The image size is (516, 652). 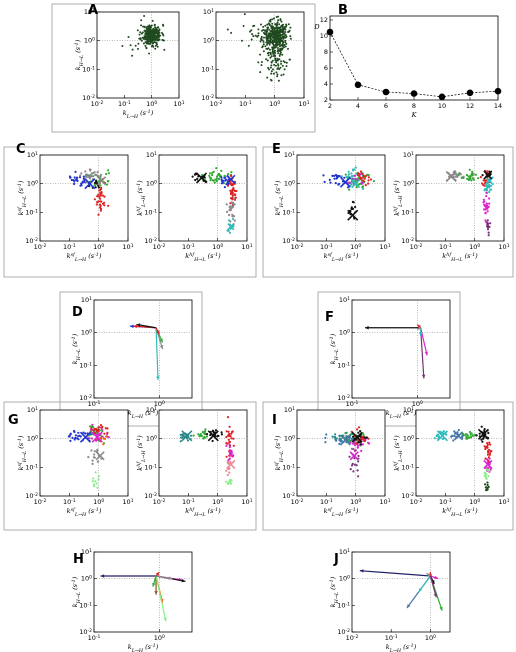 What do you see at coordinates (416, 502) in the screenshot?
I see `plot-i-right-xtick-label: 10⁻²` at bounding box center [416, 502].